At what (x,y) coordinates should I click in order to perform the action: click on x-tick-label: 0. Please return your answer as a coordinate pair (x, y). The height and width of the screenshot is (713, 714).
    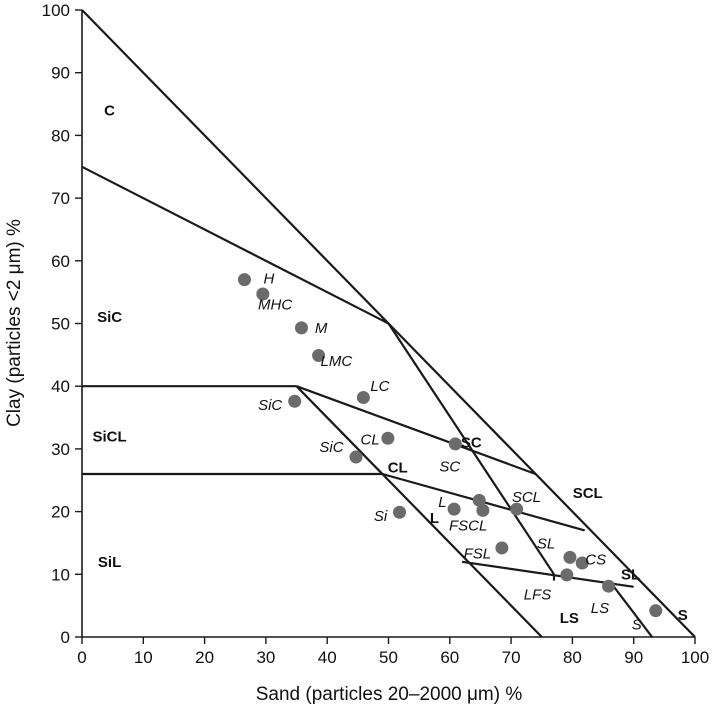
    Looking at the image, I should click on (81, 657).